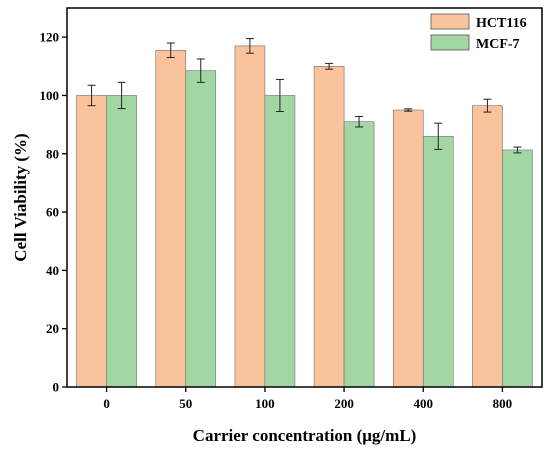  I want to click on legend-label-mcf7: MCF-7, so click(498, 44).